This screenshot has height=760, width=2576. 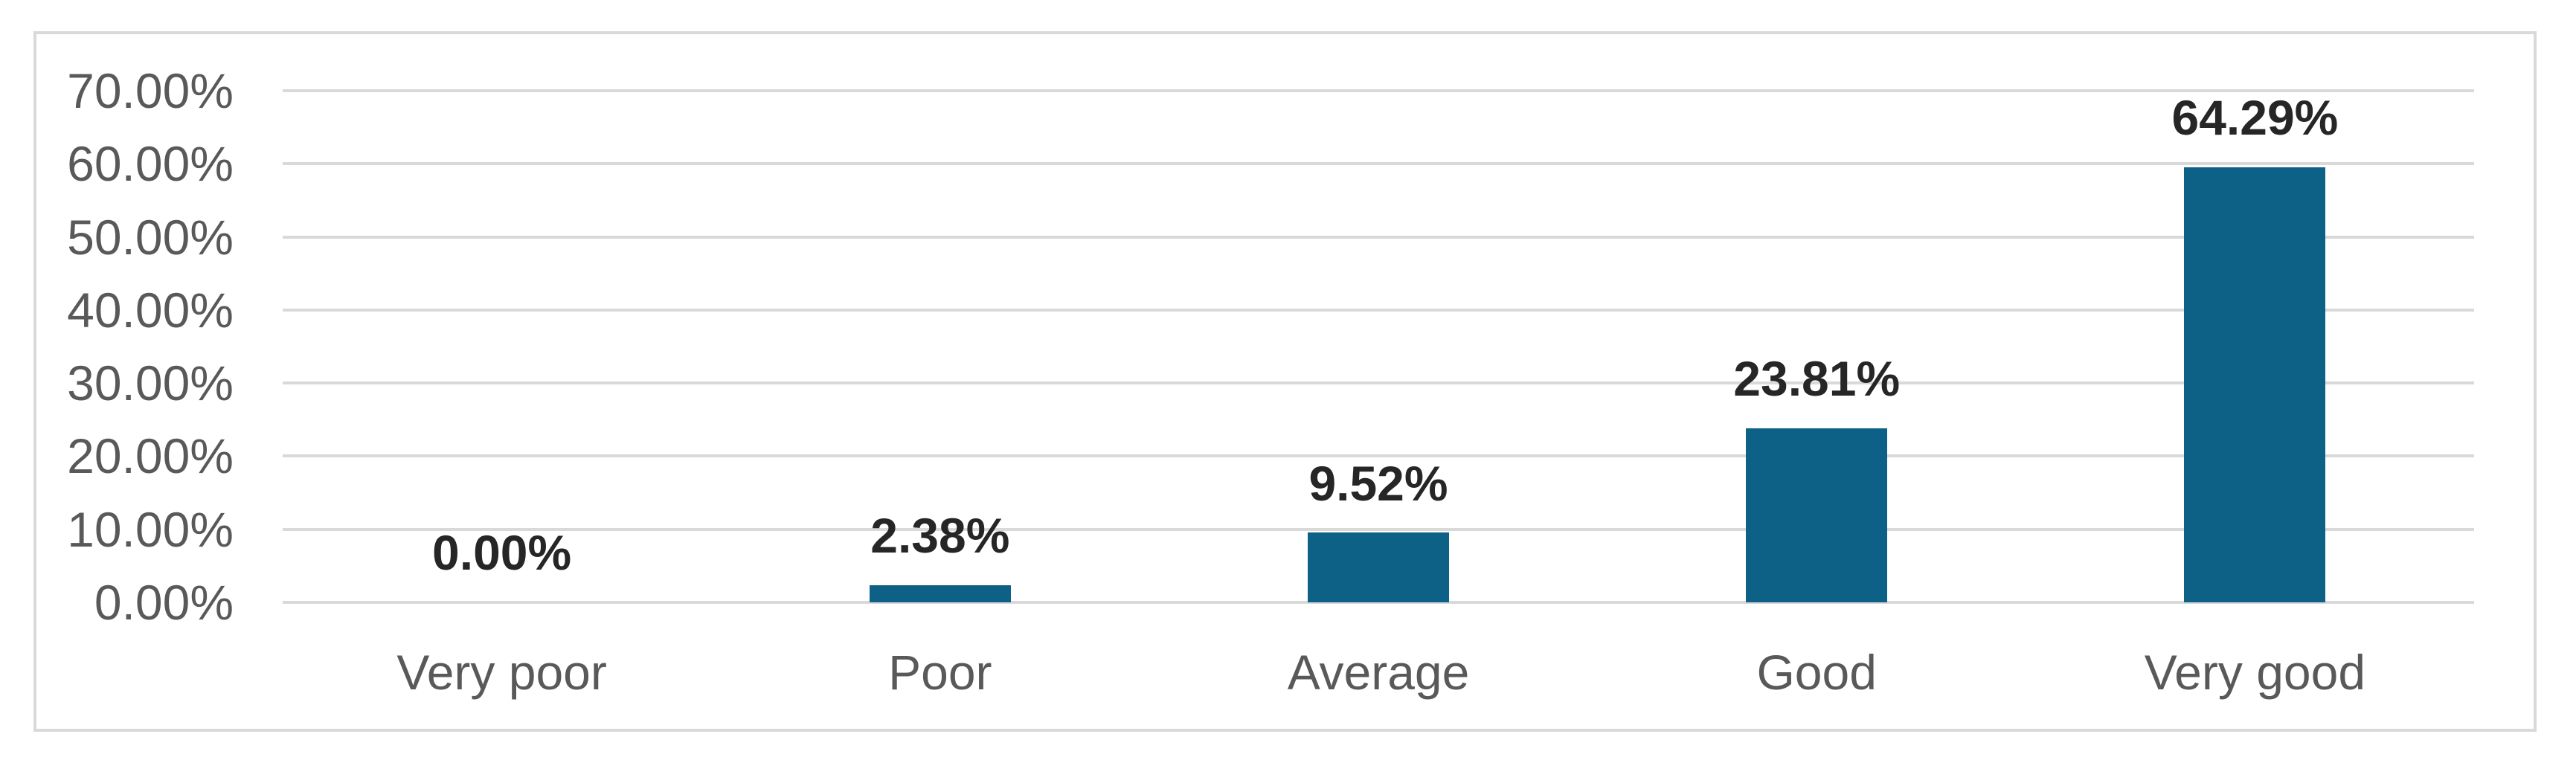 I want to click on bar-group-very-poor: 0.00%, so click(x=502, y=346).